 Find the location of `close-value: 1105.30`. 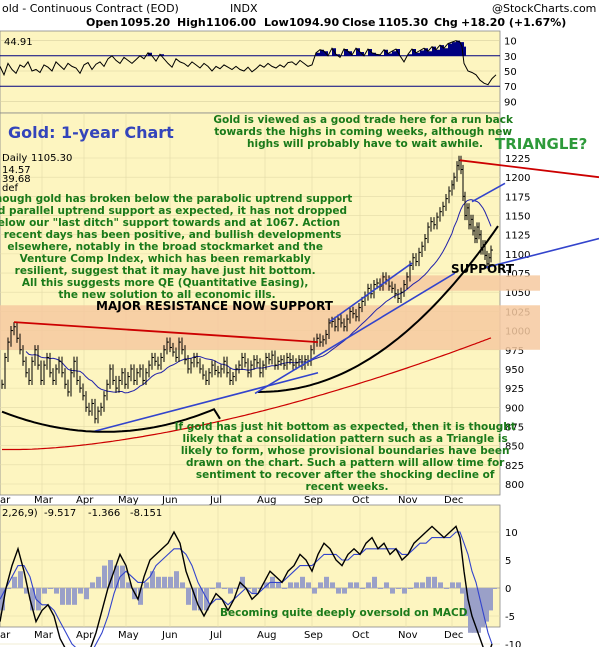

close-value: 1105.30 is located at coordinates (403, 22).